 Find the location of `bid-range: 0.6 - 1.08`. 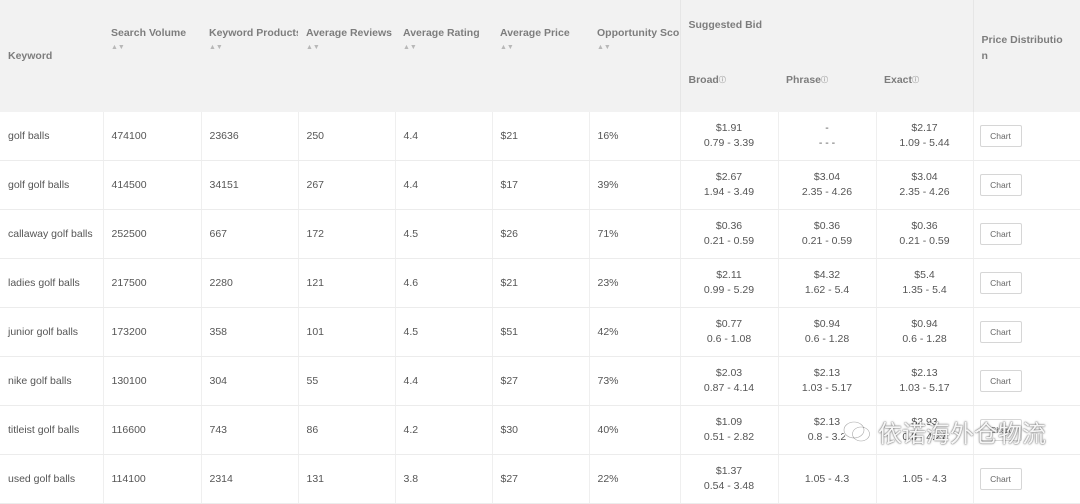

bid-range: 0.6 - 1.08 is located at coordinates (729, 339).